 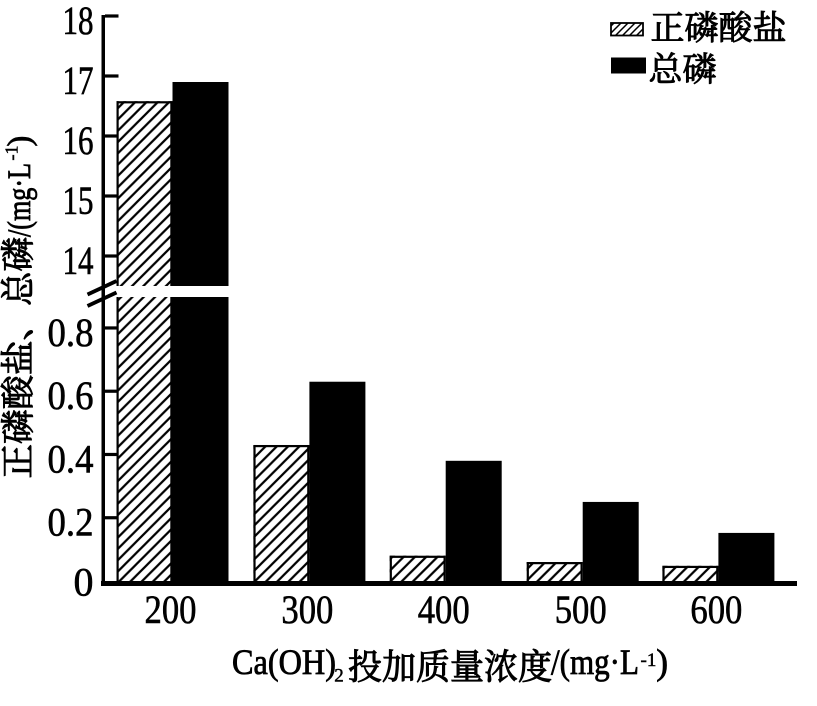 I want to click on svg-text: Ca(OH), so click(x=284, y=662).